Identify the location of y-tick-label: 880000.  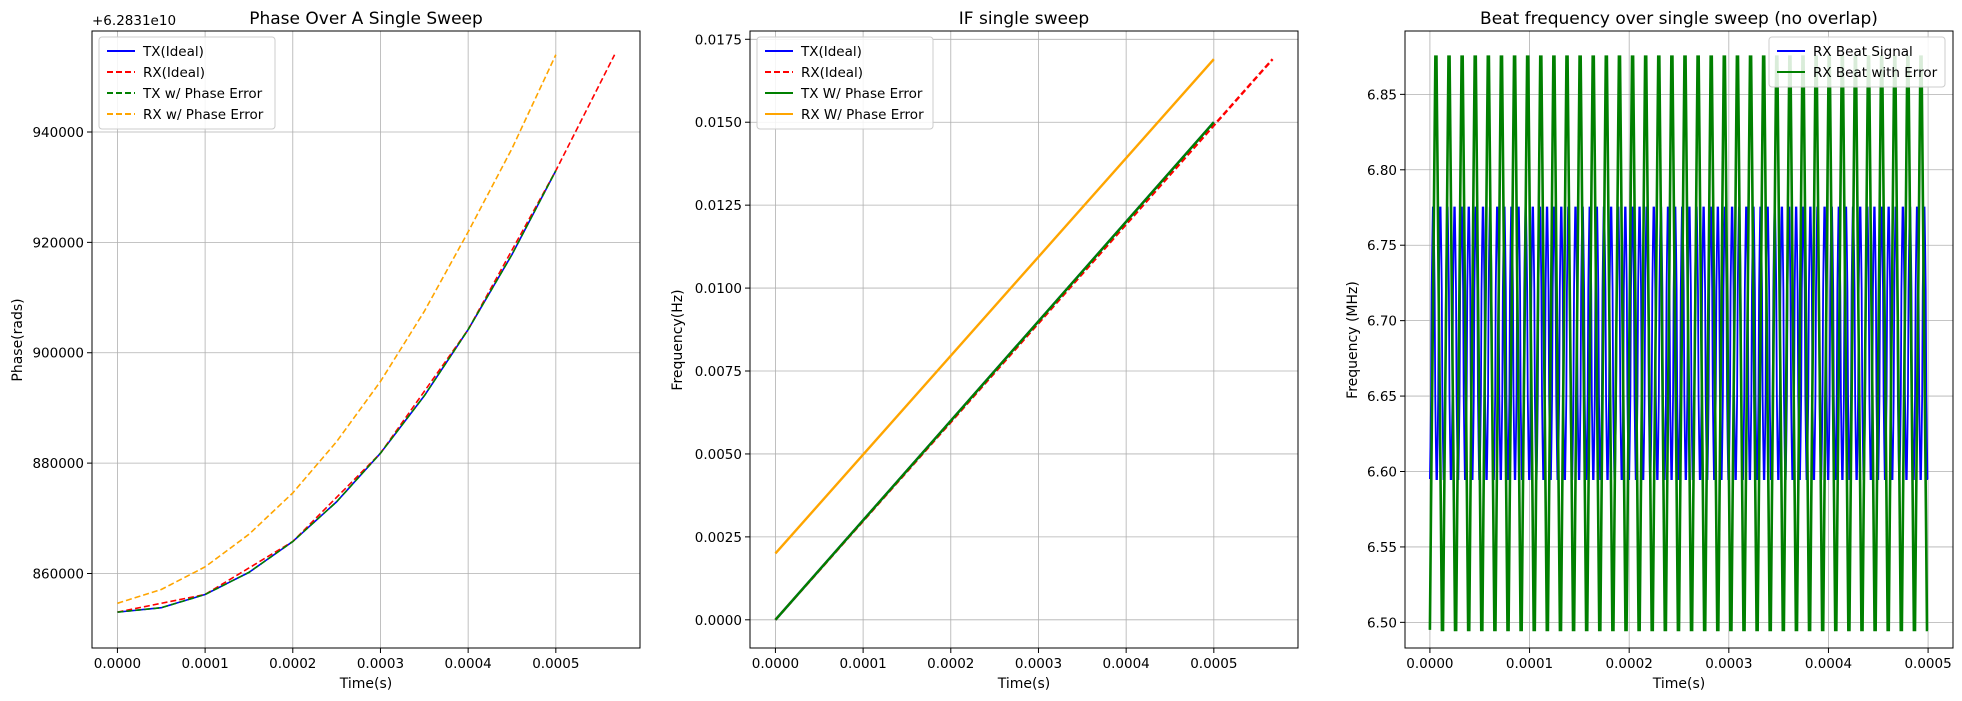
(58, 464).